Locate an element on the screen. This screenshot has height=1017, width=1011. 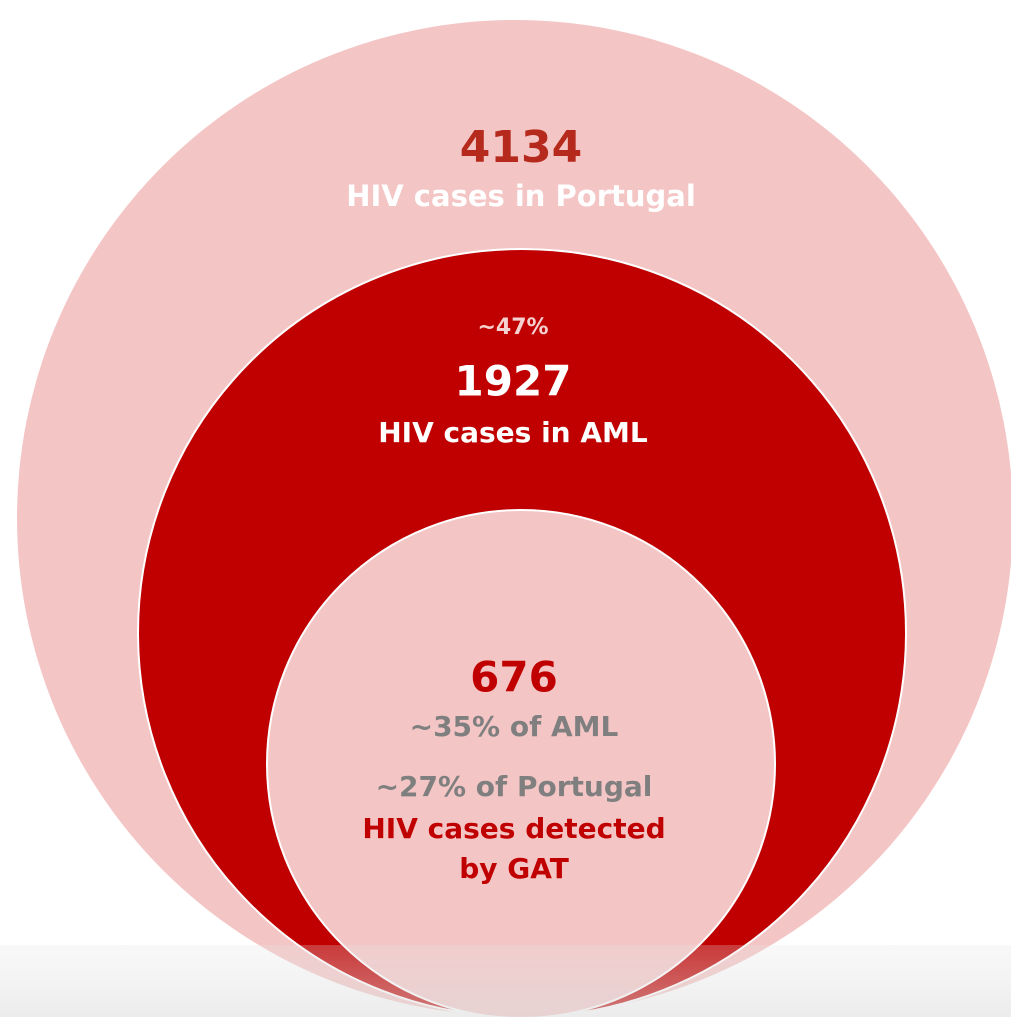
middle-label: HIV cases in AML is located at coordinates (513, 432).